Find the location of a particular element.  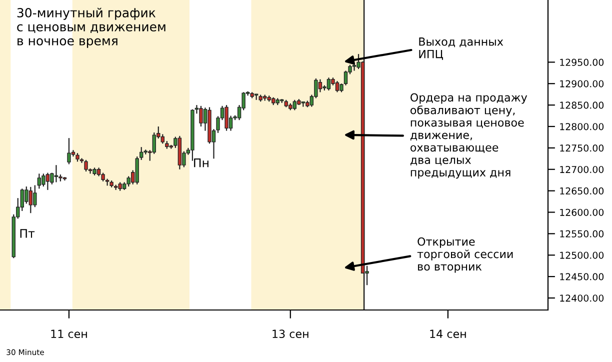

annotation: Ордера на продажу обваливают цену, показывая ценовое движение, охватывающее два целых предыдущих дня is located at coordinates (469, 136).